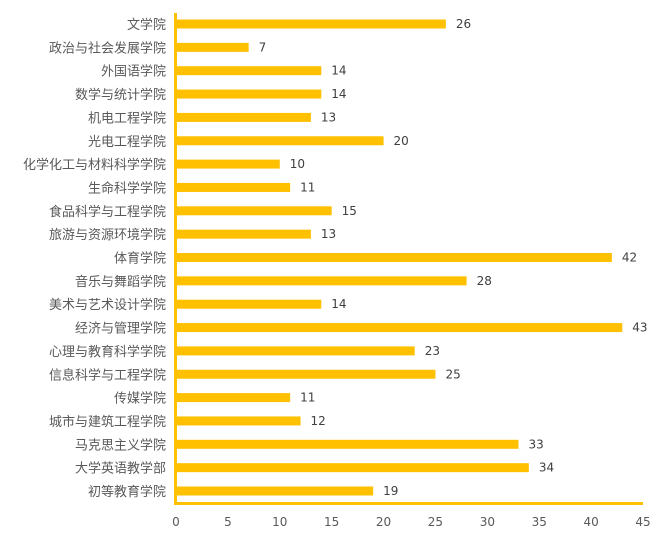 This screenshot has width=657, height=535. I want to click on category-label: 数学与统计学院, so click(120, 95).